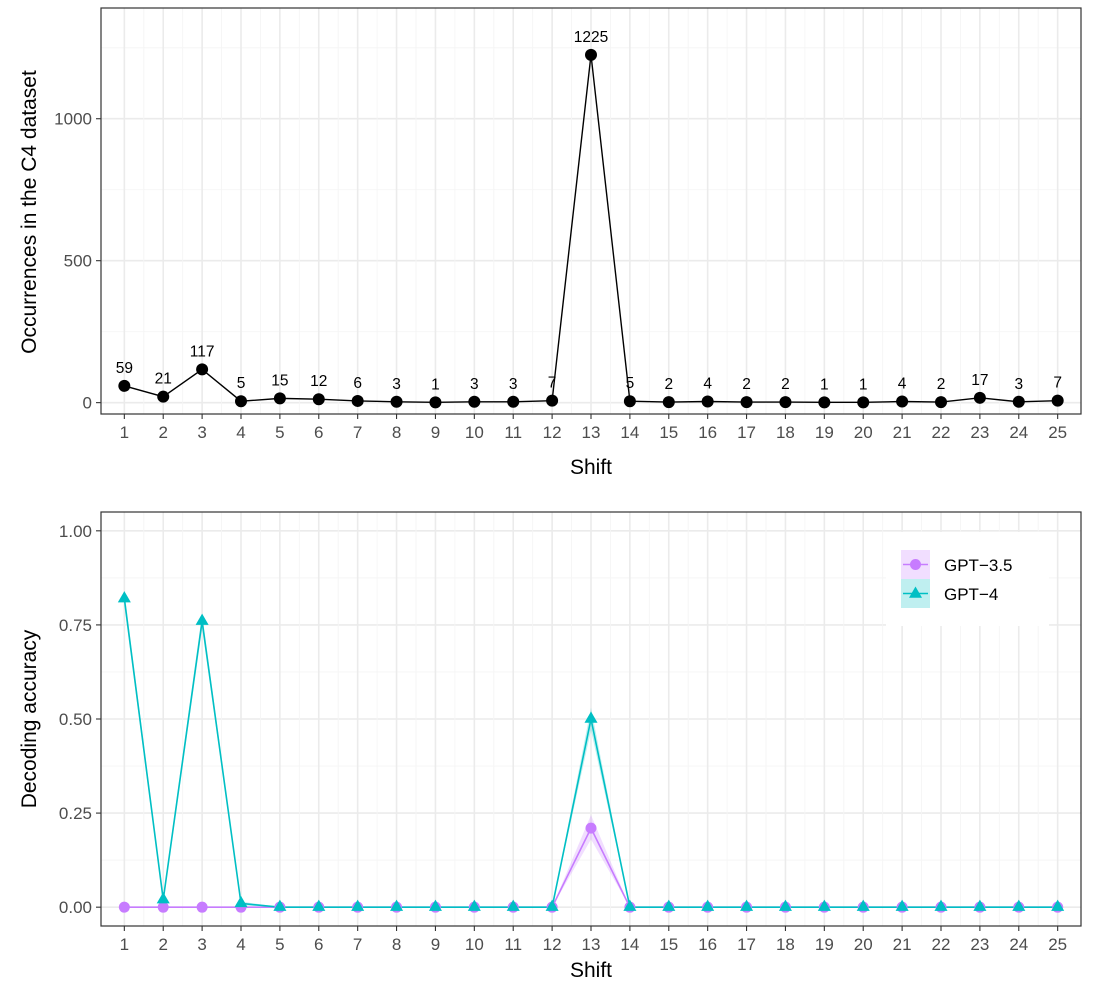  I want to click on y-tick-label: 0.00, so click(75, 907).